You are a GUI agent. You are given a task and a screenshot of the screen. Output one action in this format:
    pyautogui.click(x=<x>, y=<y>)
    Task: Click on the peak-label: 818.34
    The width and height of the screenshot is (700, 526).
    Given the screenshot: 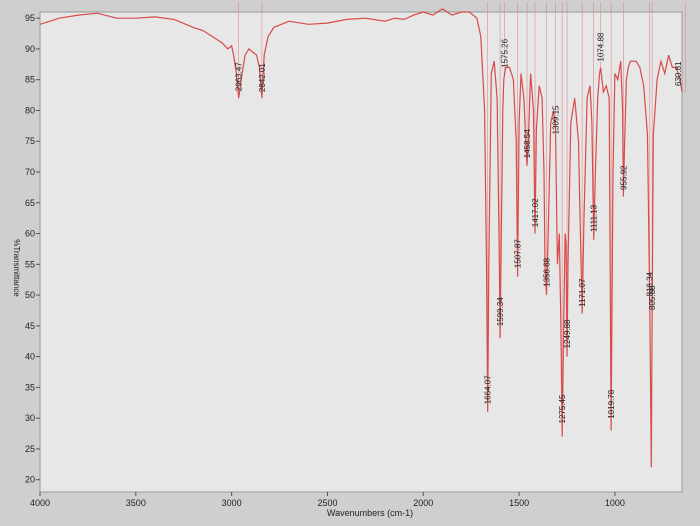 What is the action you would take?
    pyautogui.click(x=650, y=283)
    